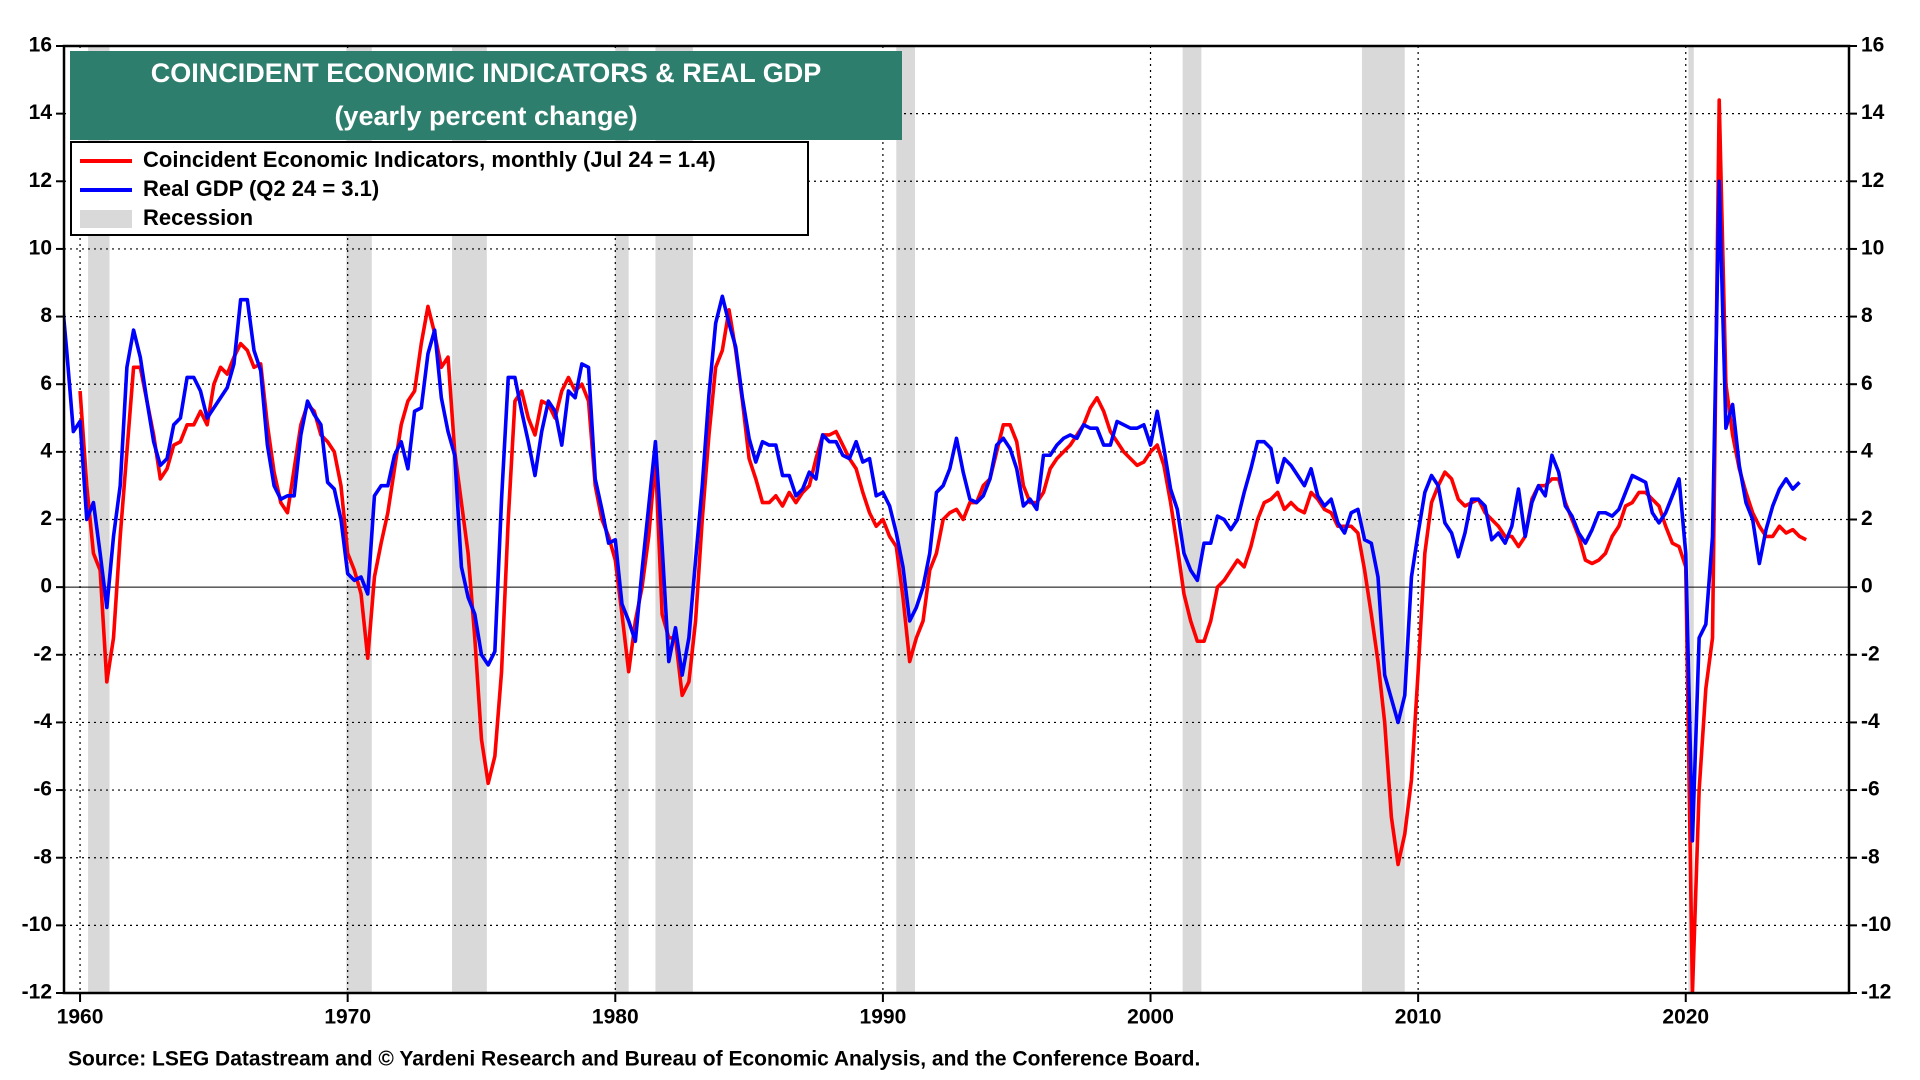 The height and width of the screenshot is (1080, 1920). I want to click on y2-tick-label: 16, so click(1872, 45).